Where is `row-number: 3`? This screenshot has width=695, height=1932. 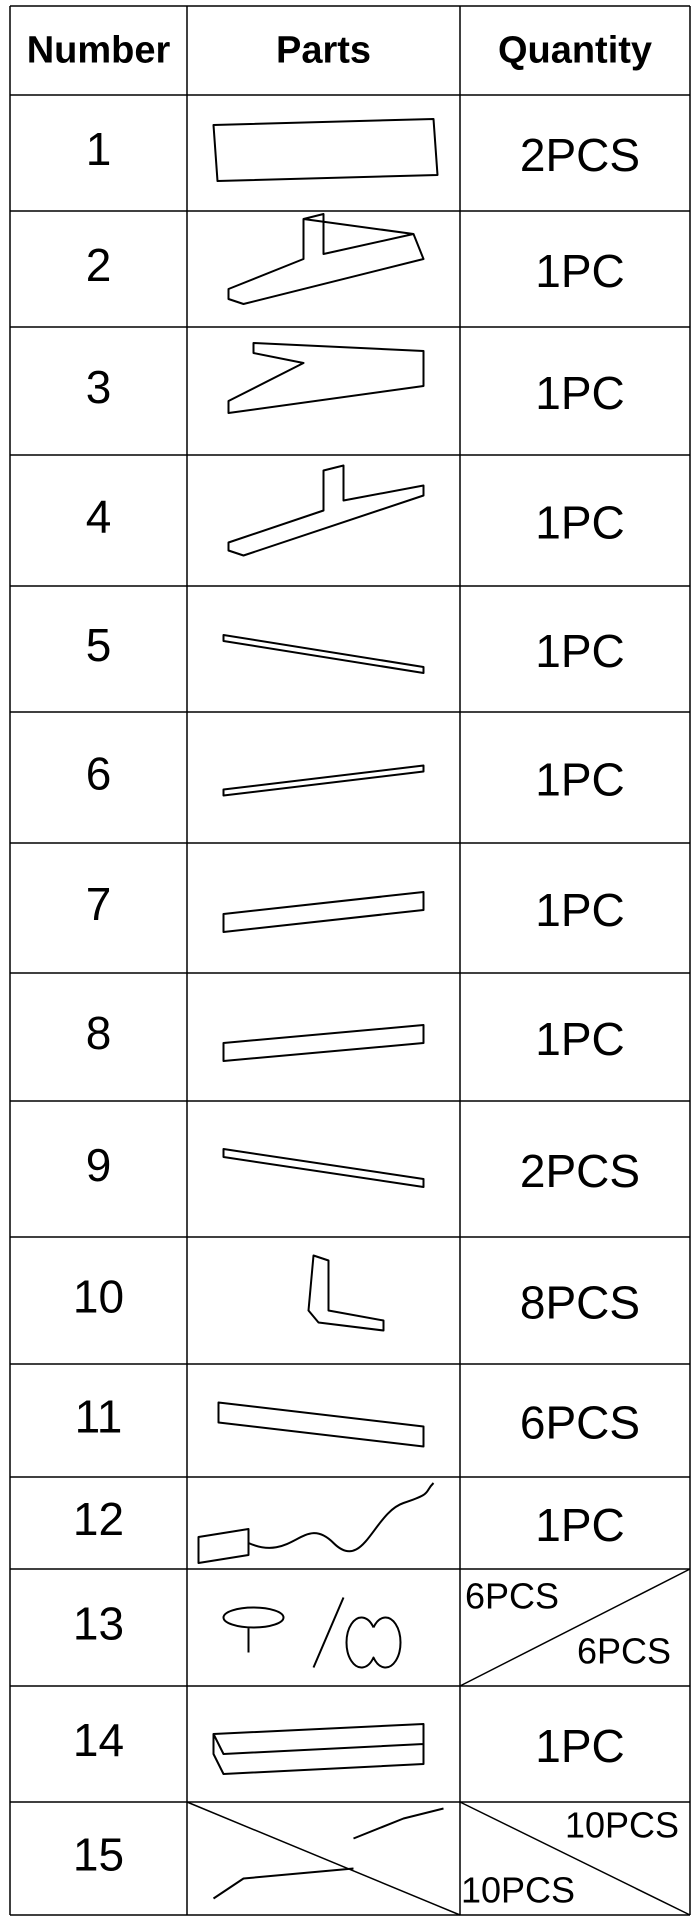
row-number: 3 is located at coordinates (99, 387).